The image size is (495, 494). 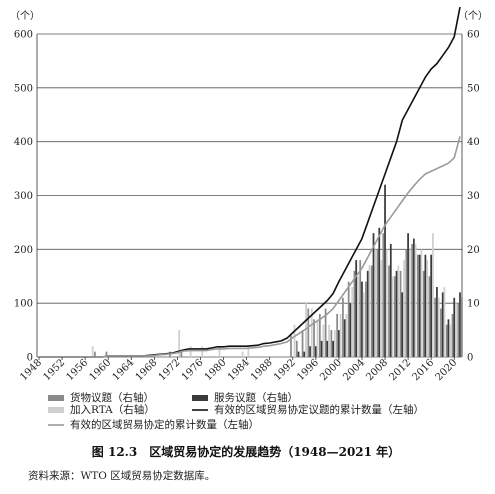 I want to click on left-tick-label: 0, so click(x=30, y=358).